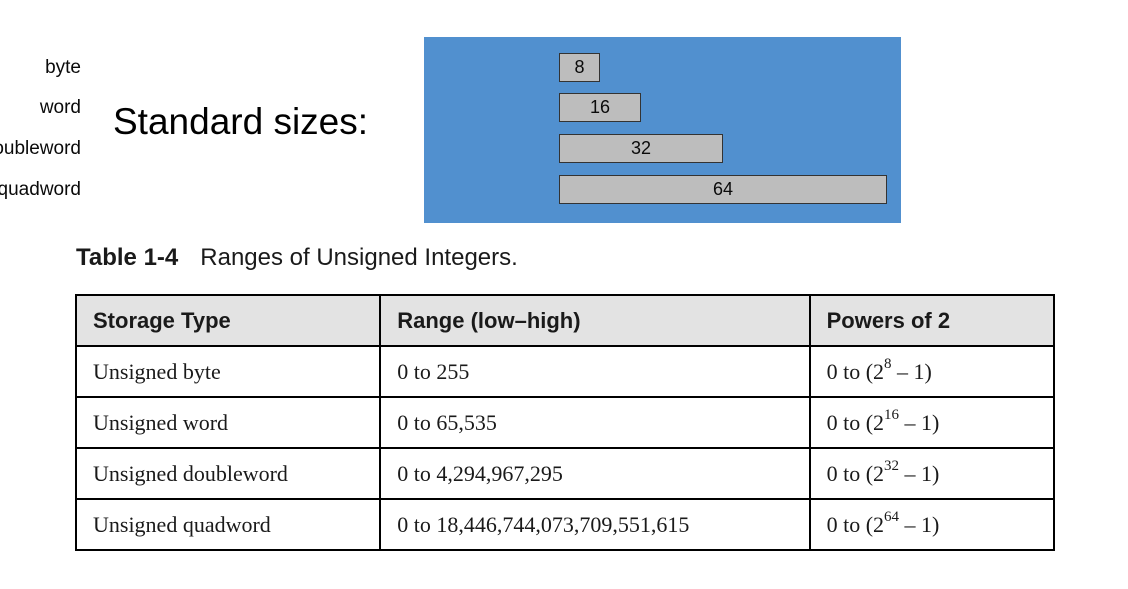 The image size is (1128, 589). What do you see at coordinates (595, 371) in the screenshot?
I see `cell-range: 0 to 255` at bounding box center [595, 371].